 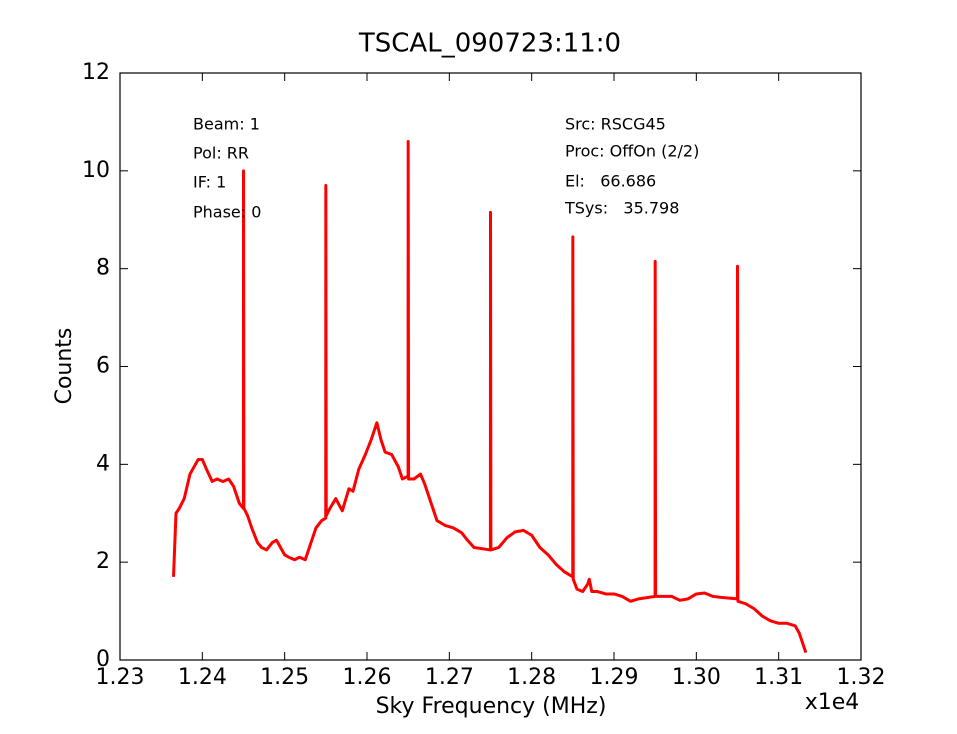 What do you see at coordinates (449, 677) in the screenshot?
I see `x-tick-label: 1.27` at bounding box center [449, 677].